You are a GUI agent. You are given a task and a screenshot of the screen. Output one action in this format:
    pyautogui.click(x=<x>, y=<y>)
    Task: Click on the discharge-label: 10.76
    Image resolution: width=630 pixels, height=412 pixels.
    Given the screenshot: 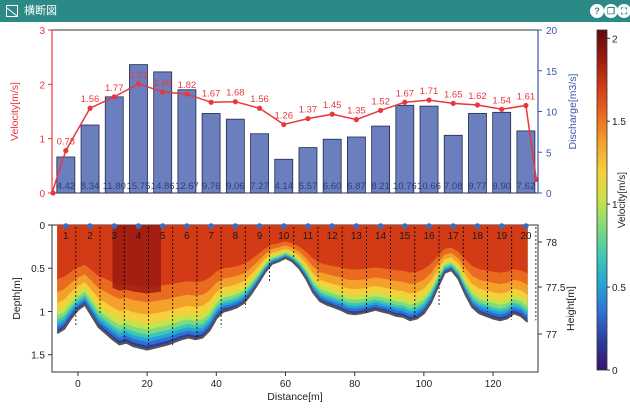 What is the action you would take?
    pyautogui.click(x=405, y=186)
    